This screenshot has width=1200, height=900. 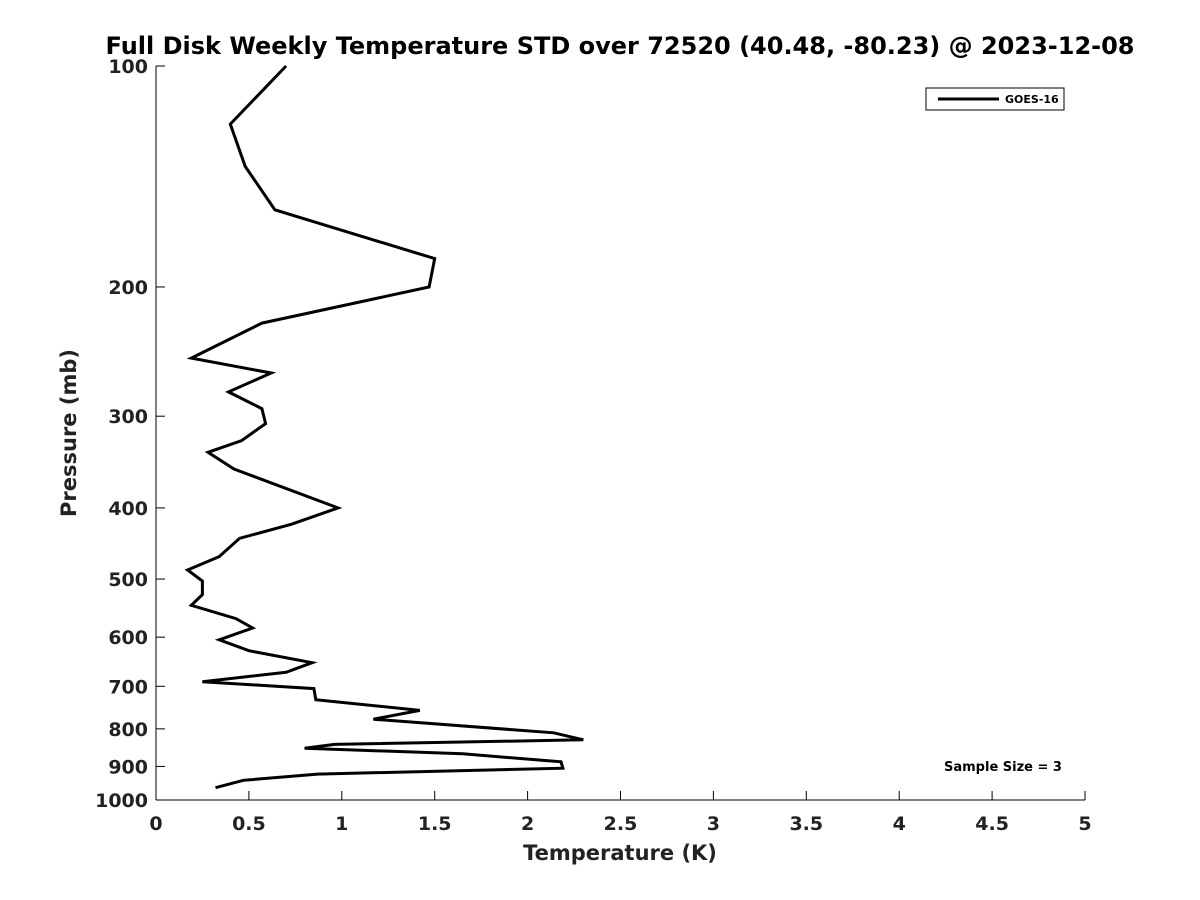 What do you see at coordinates (155, 824) in the screenshot?
I see `x-tick-label: 0` at bounding box center [155, 824].